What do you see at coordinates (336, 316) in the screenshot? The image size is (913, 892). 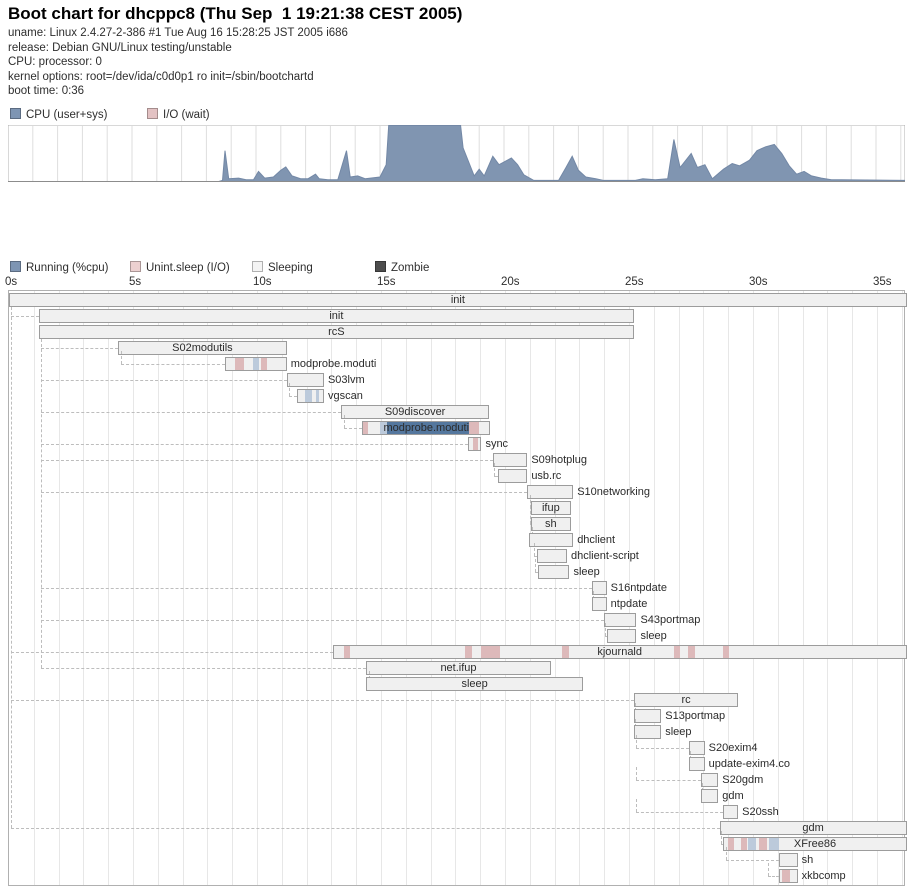 I see `process-label: init` at bounding box center [336, 316].